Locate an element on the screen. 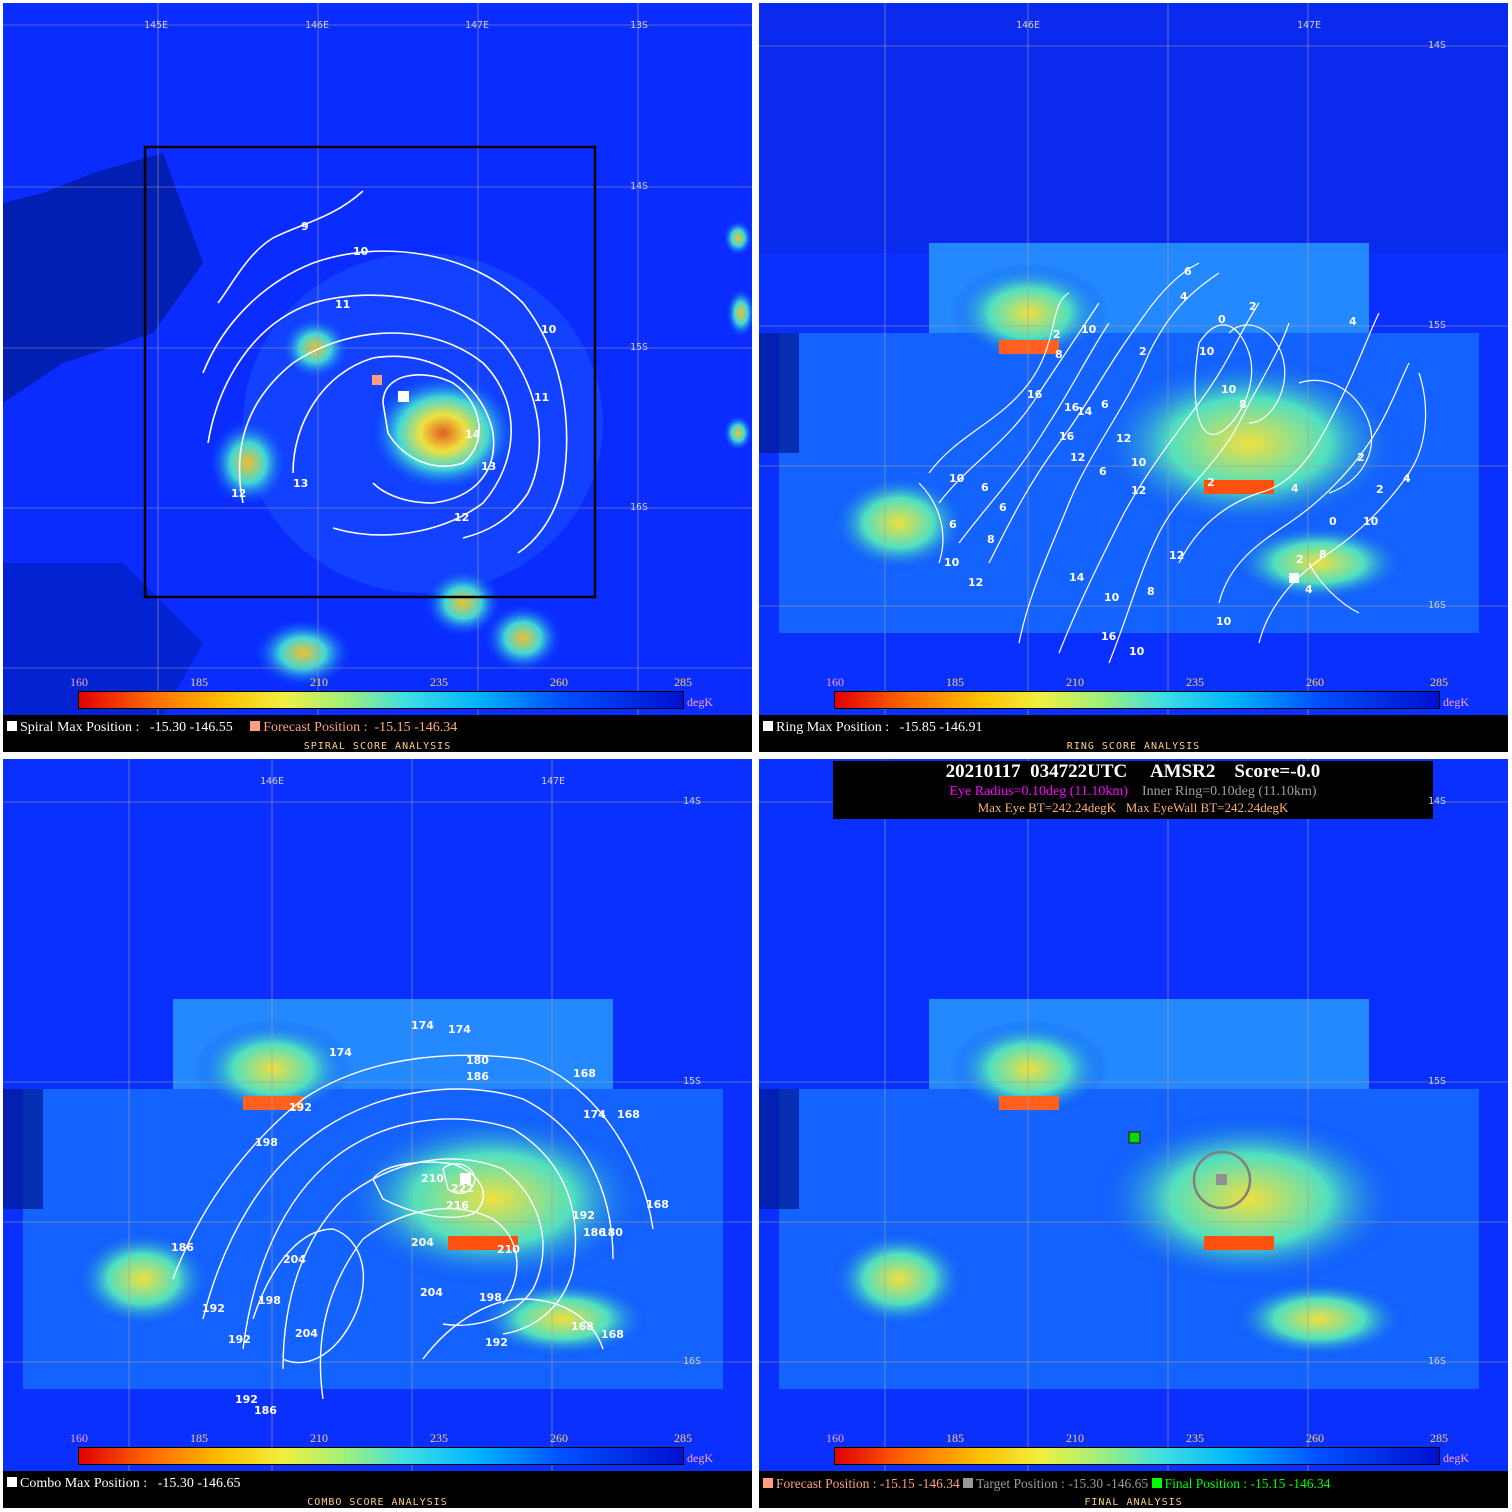  colorbar-tick: 185 is located at coordinates (955, 682).